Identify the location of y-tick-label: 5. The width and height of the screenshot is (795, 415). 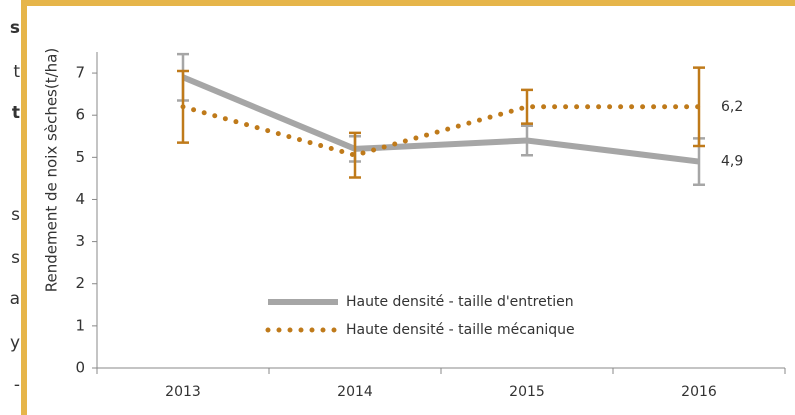
(80, 157).